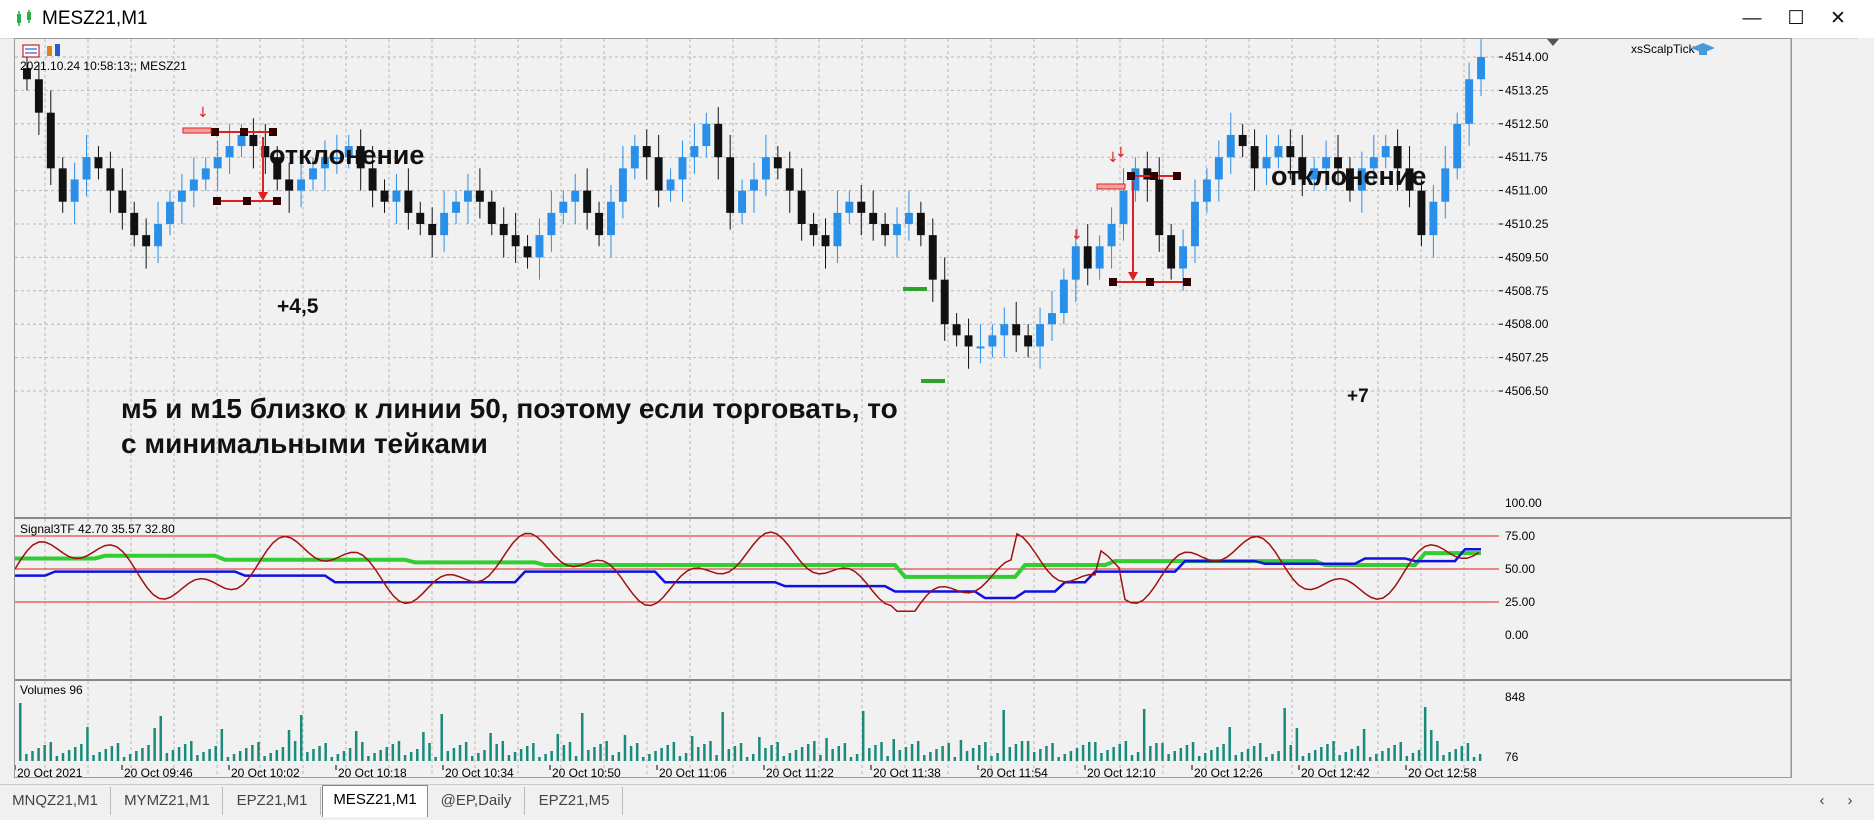 The image size is (1874, 820). I want to click on tab-mesz21: MESZ21,M1, so click(375, 801).